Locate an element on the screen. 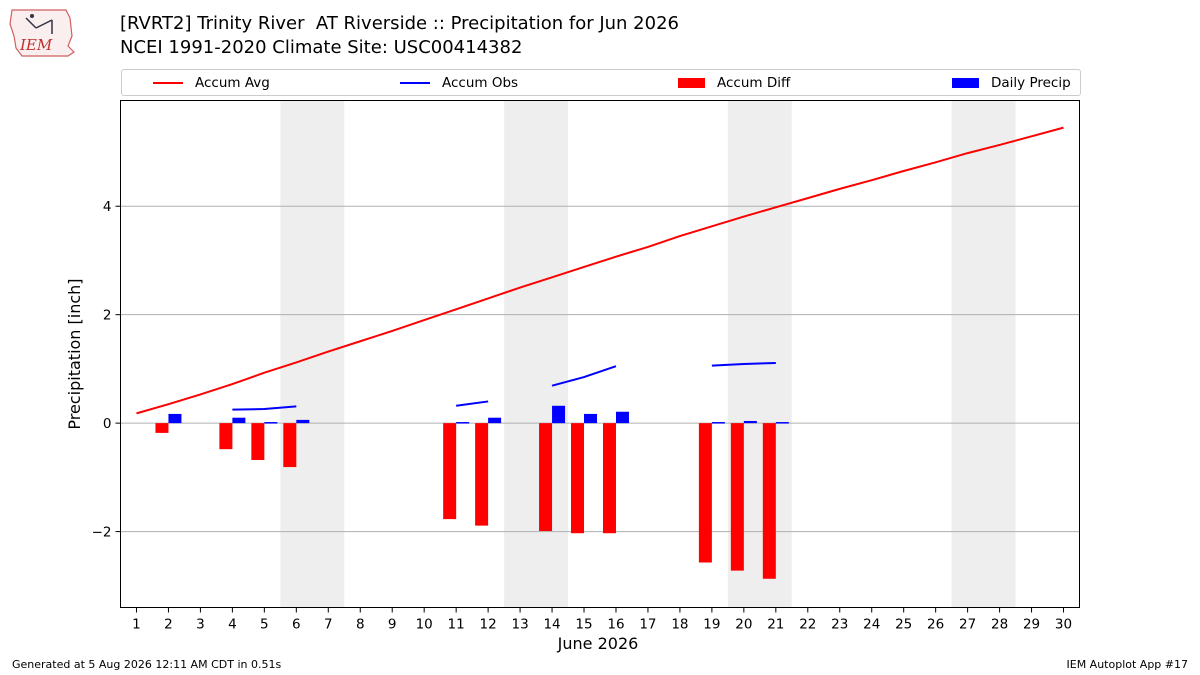 The height and width of the screenshot is (675, 1200). y-tick-label: 2 is located at coordinates (107, 316).